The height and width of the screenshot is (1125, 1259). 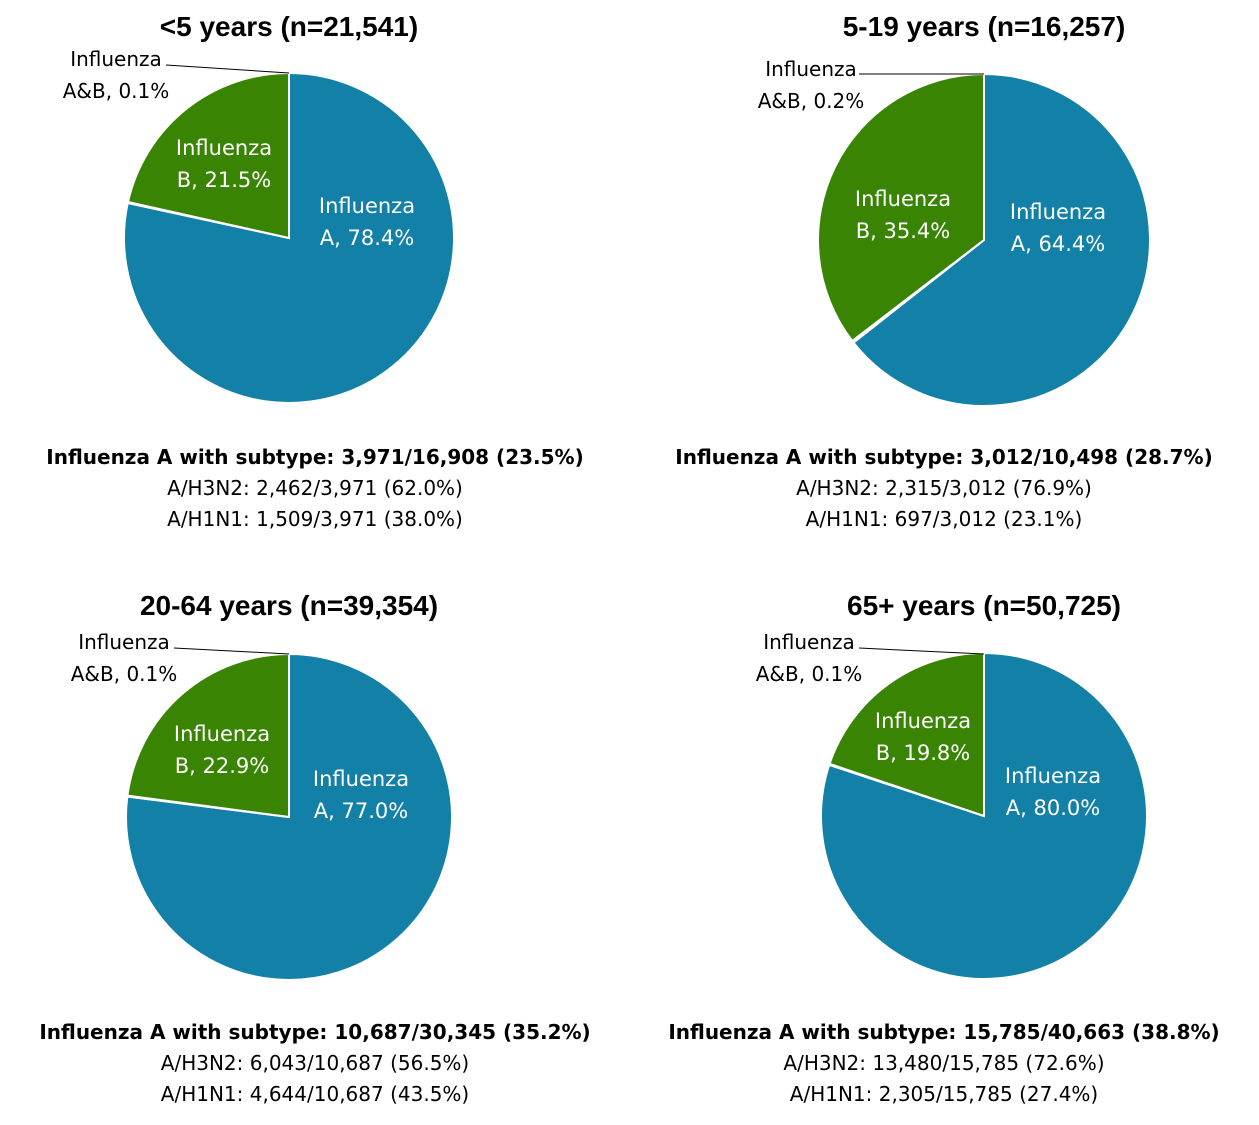 I want to click on callout-ab-line2: A&B, 0.2%, so click(x=811, y=101).